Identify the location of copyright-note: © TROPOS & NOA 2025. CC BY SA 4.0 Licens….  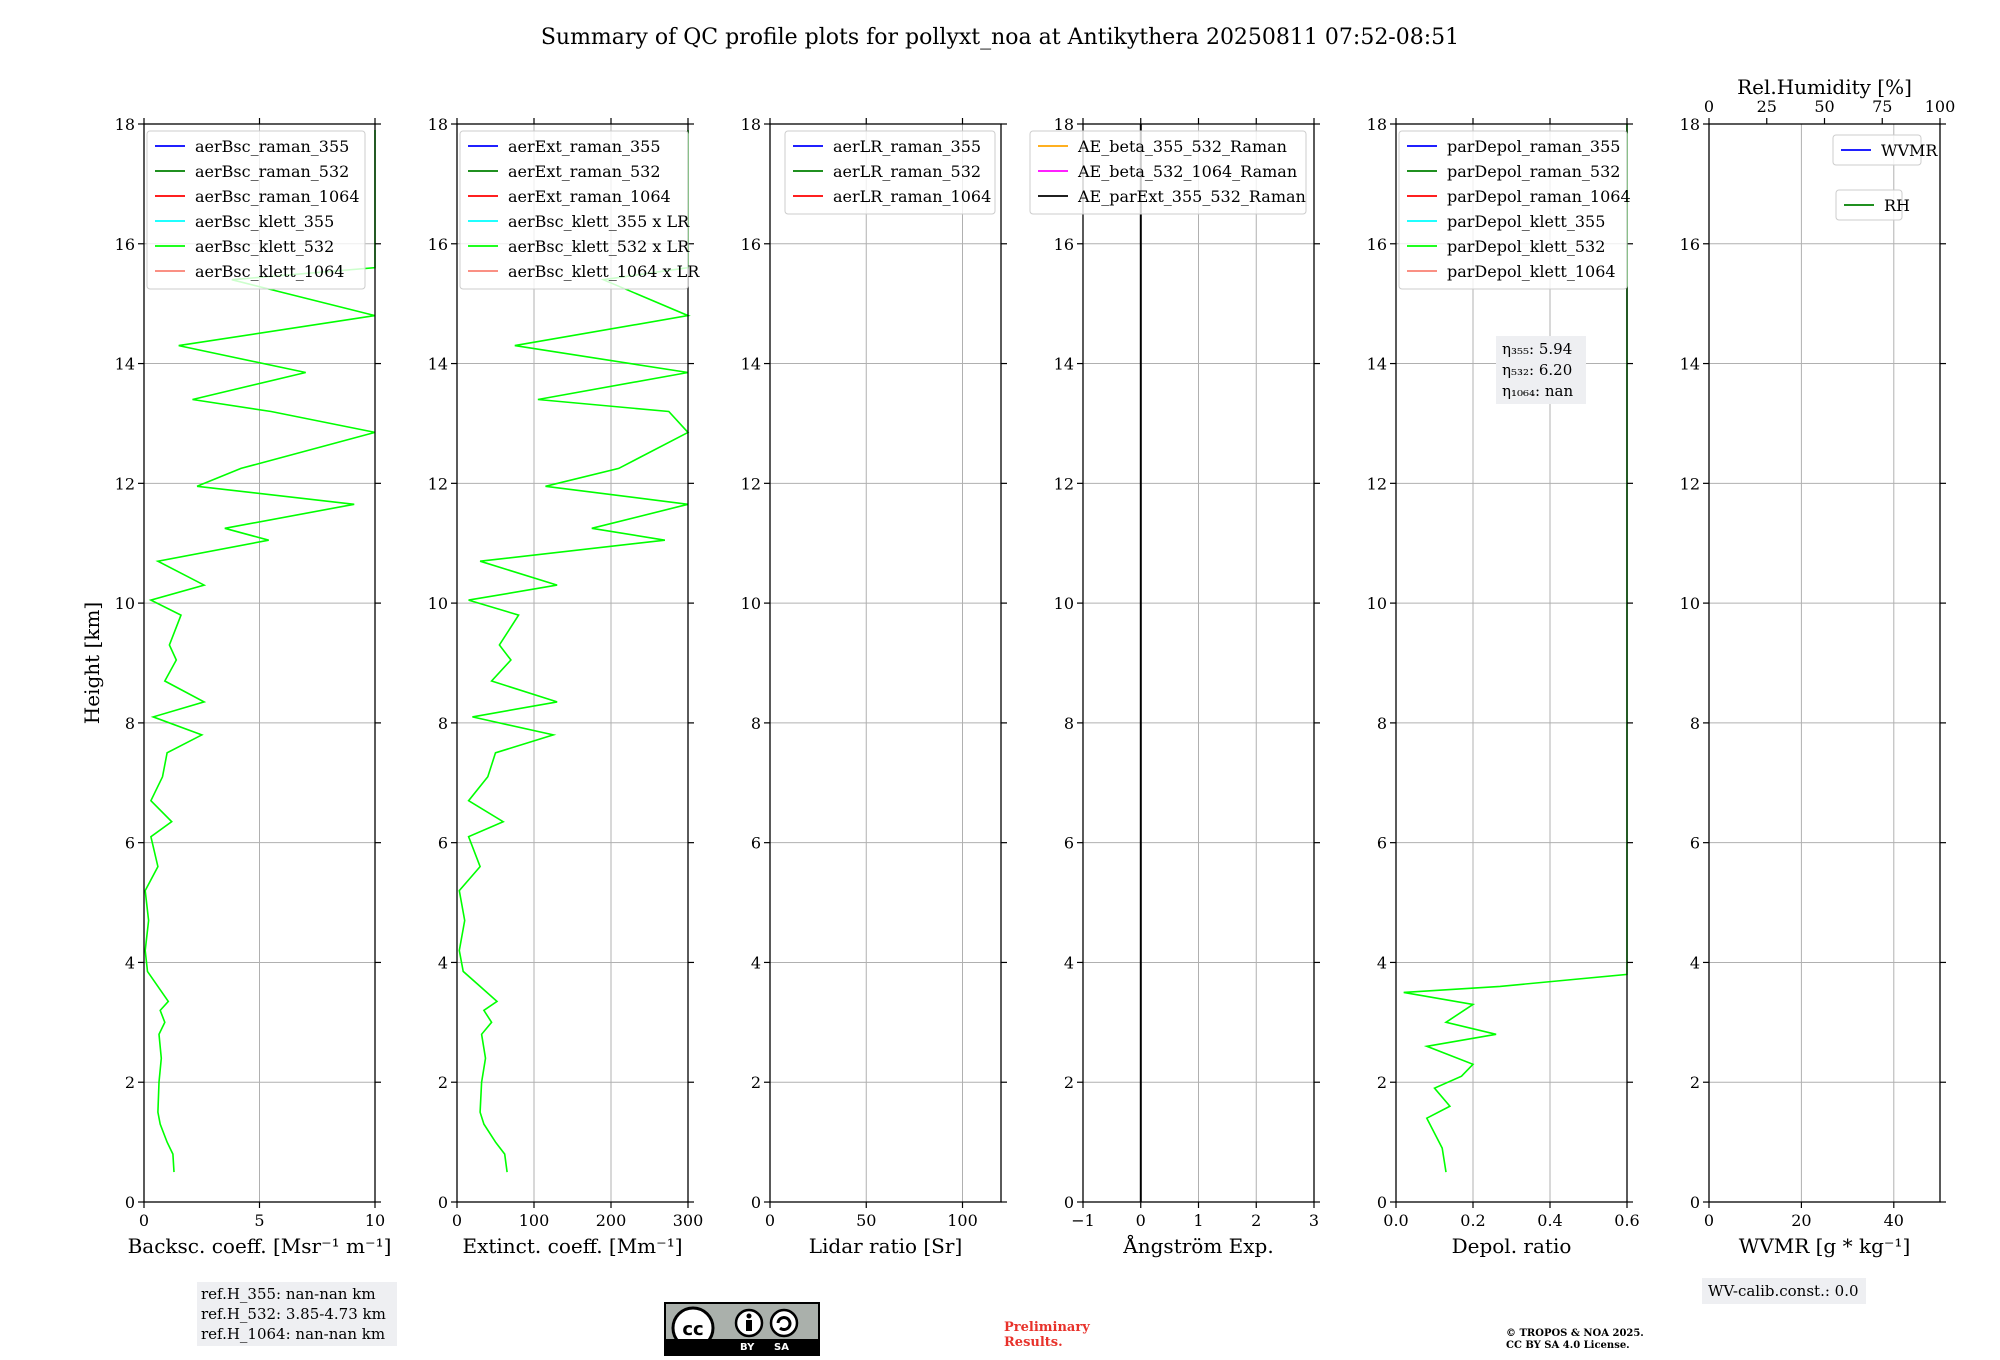
(1575, 1340).